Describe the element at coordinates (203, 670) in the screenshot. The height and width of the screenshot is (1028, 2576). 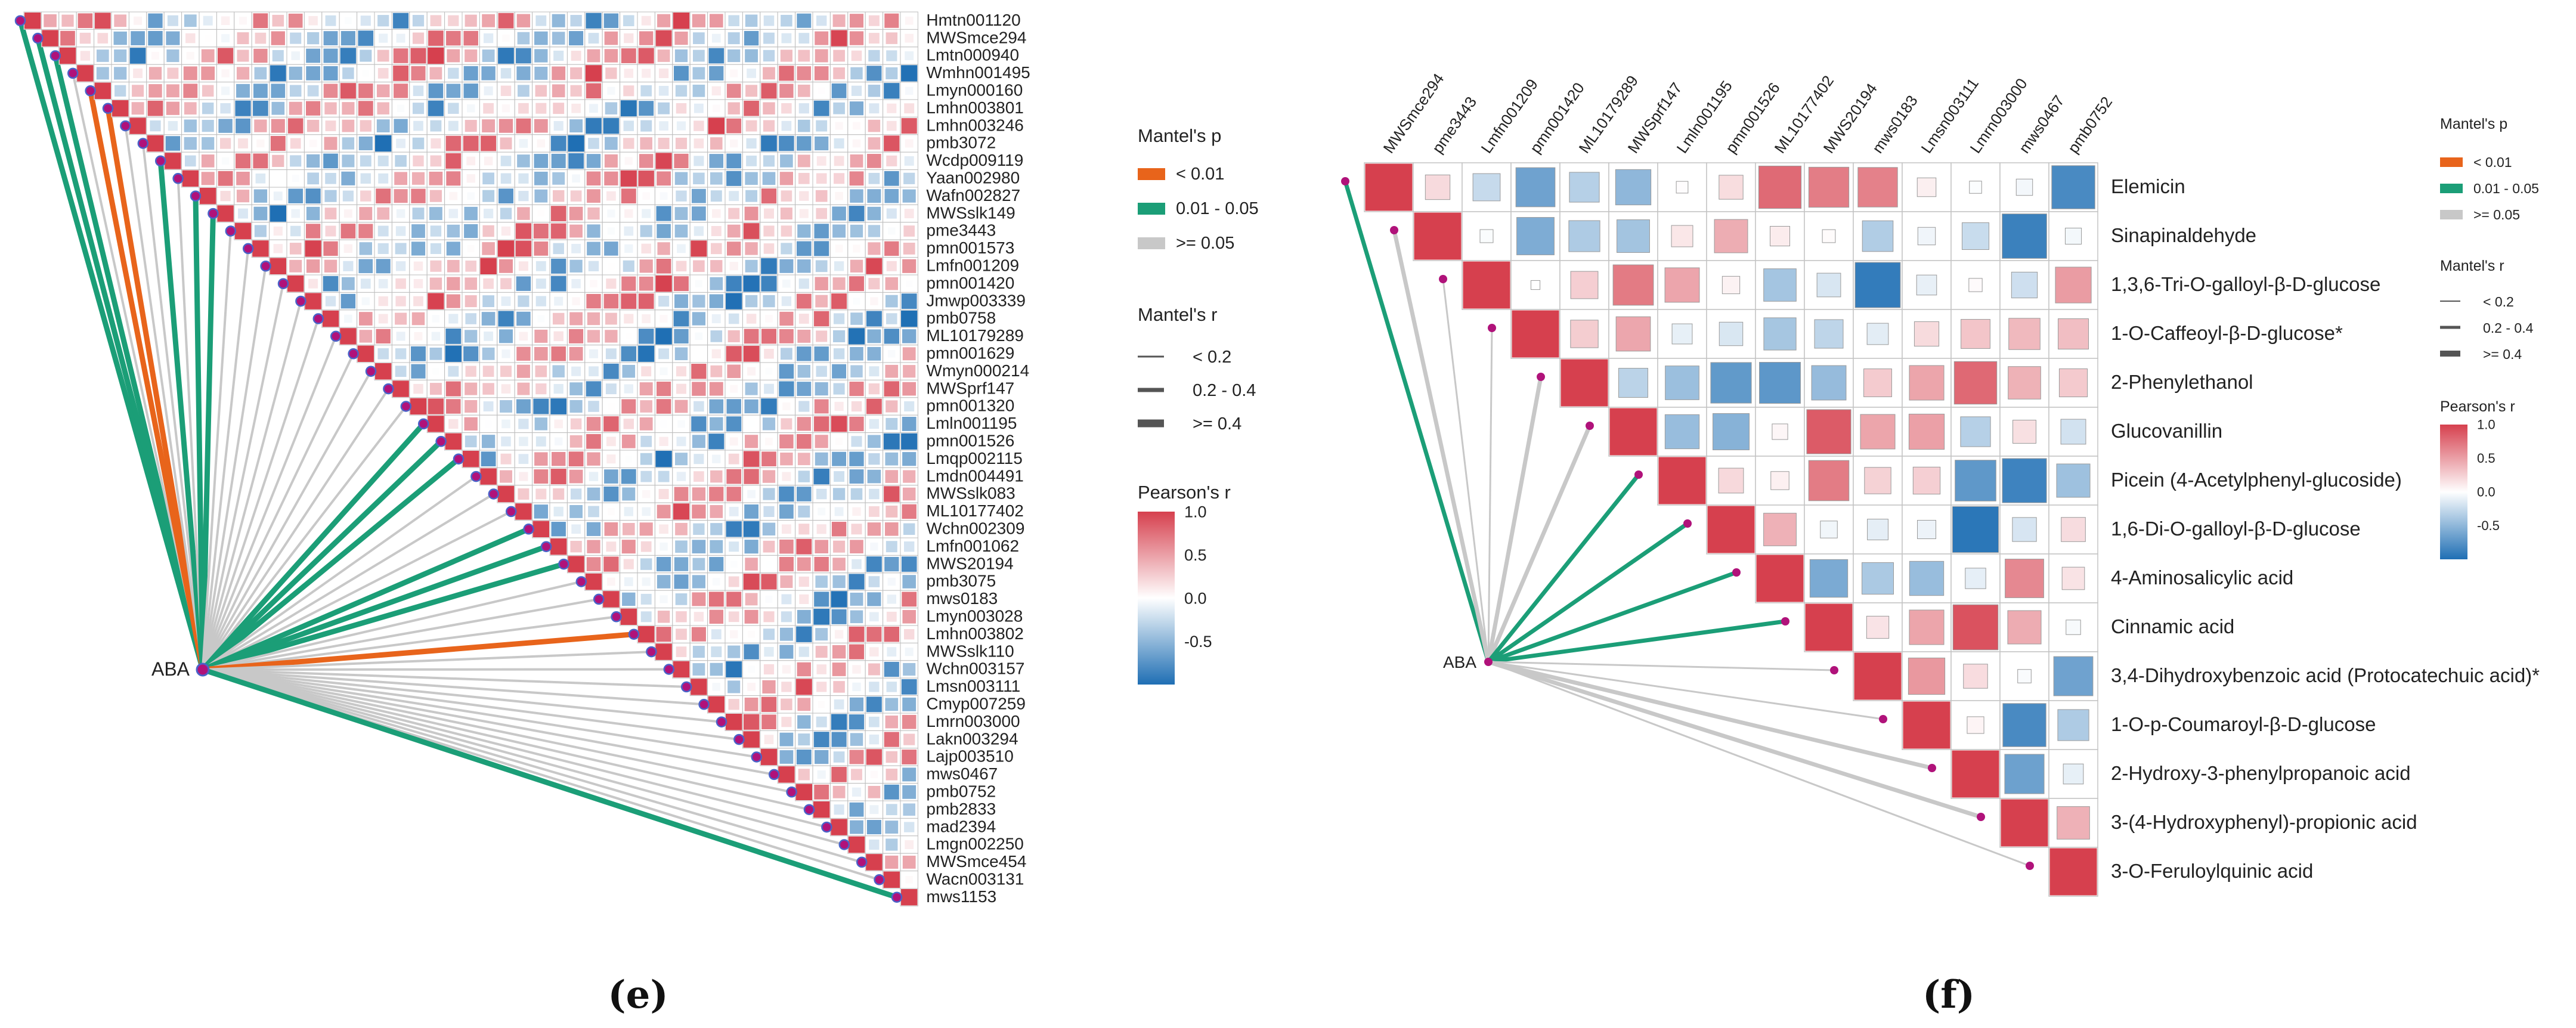
I see `source-node-e` at that location.